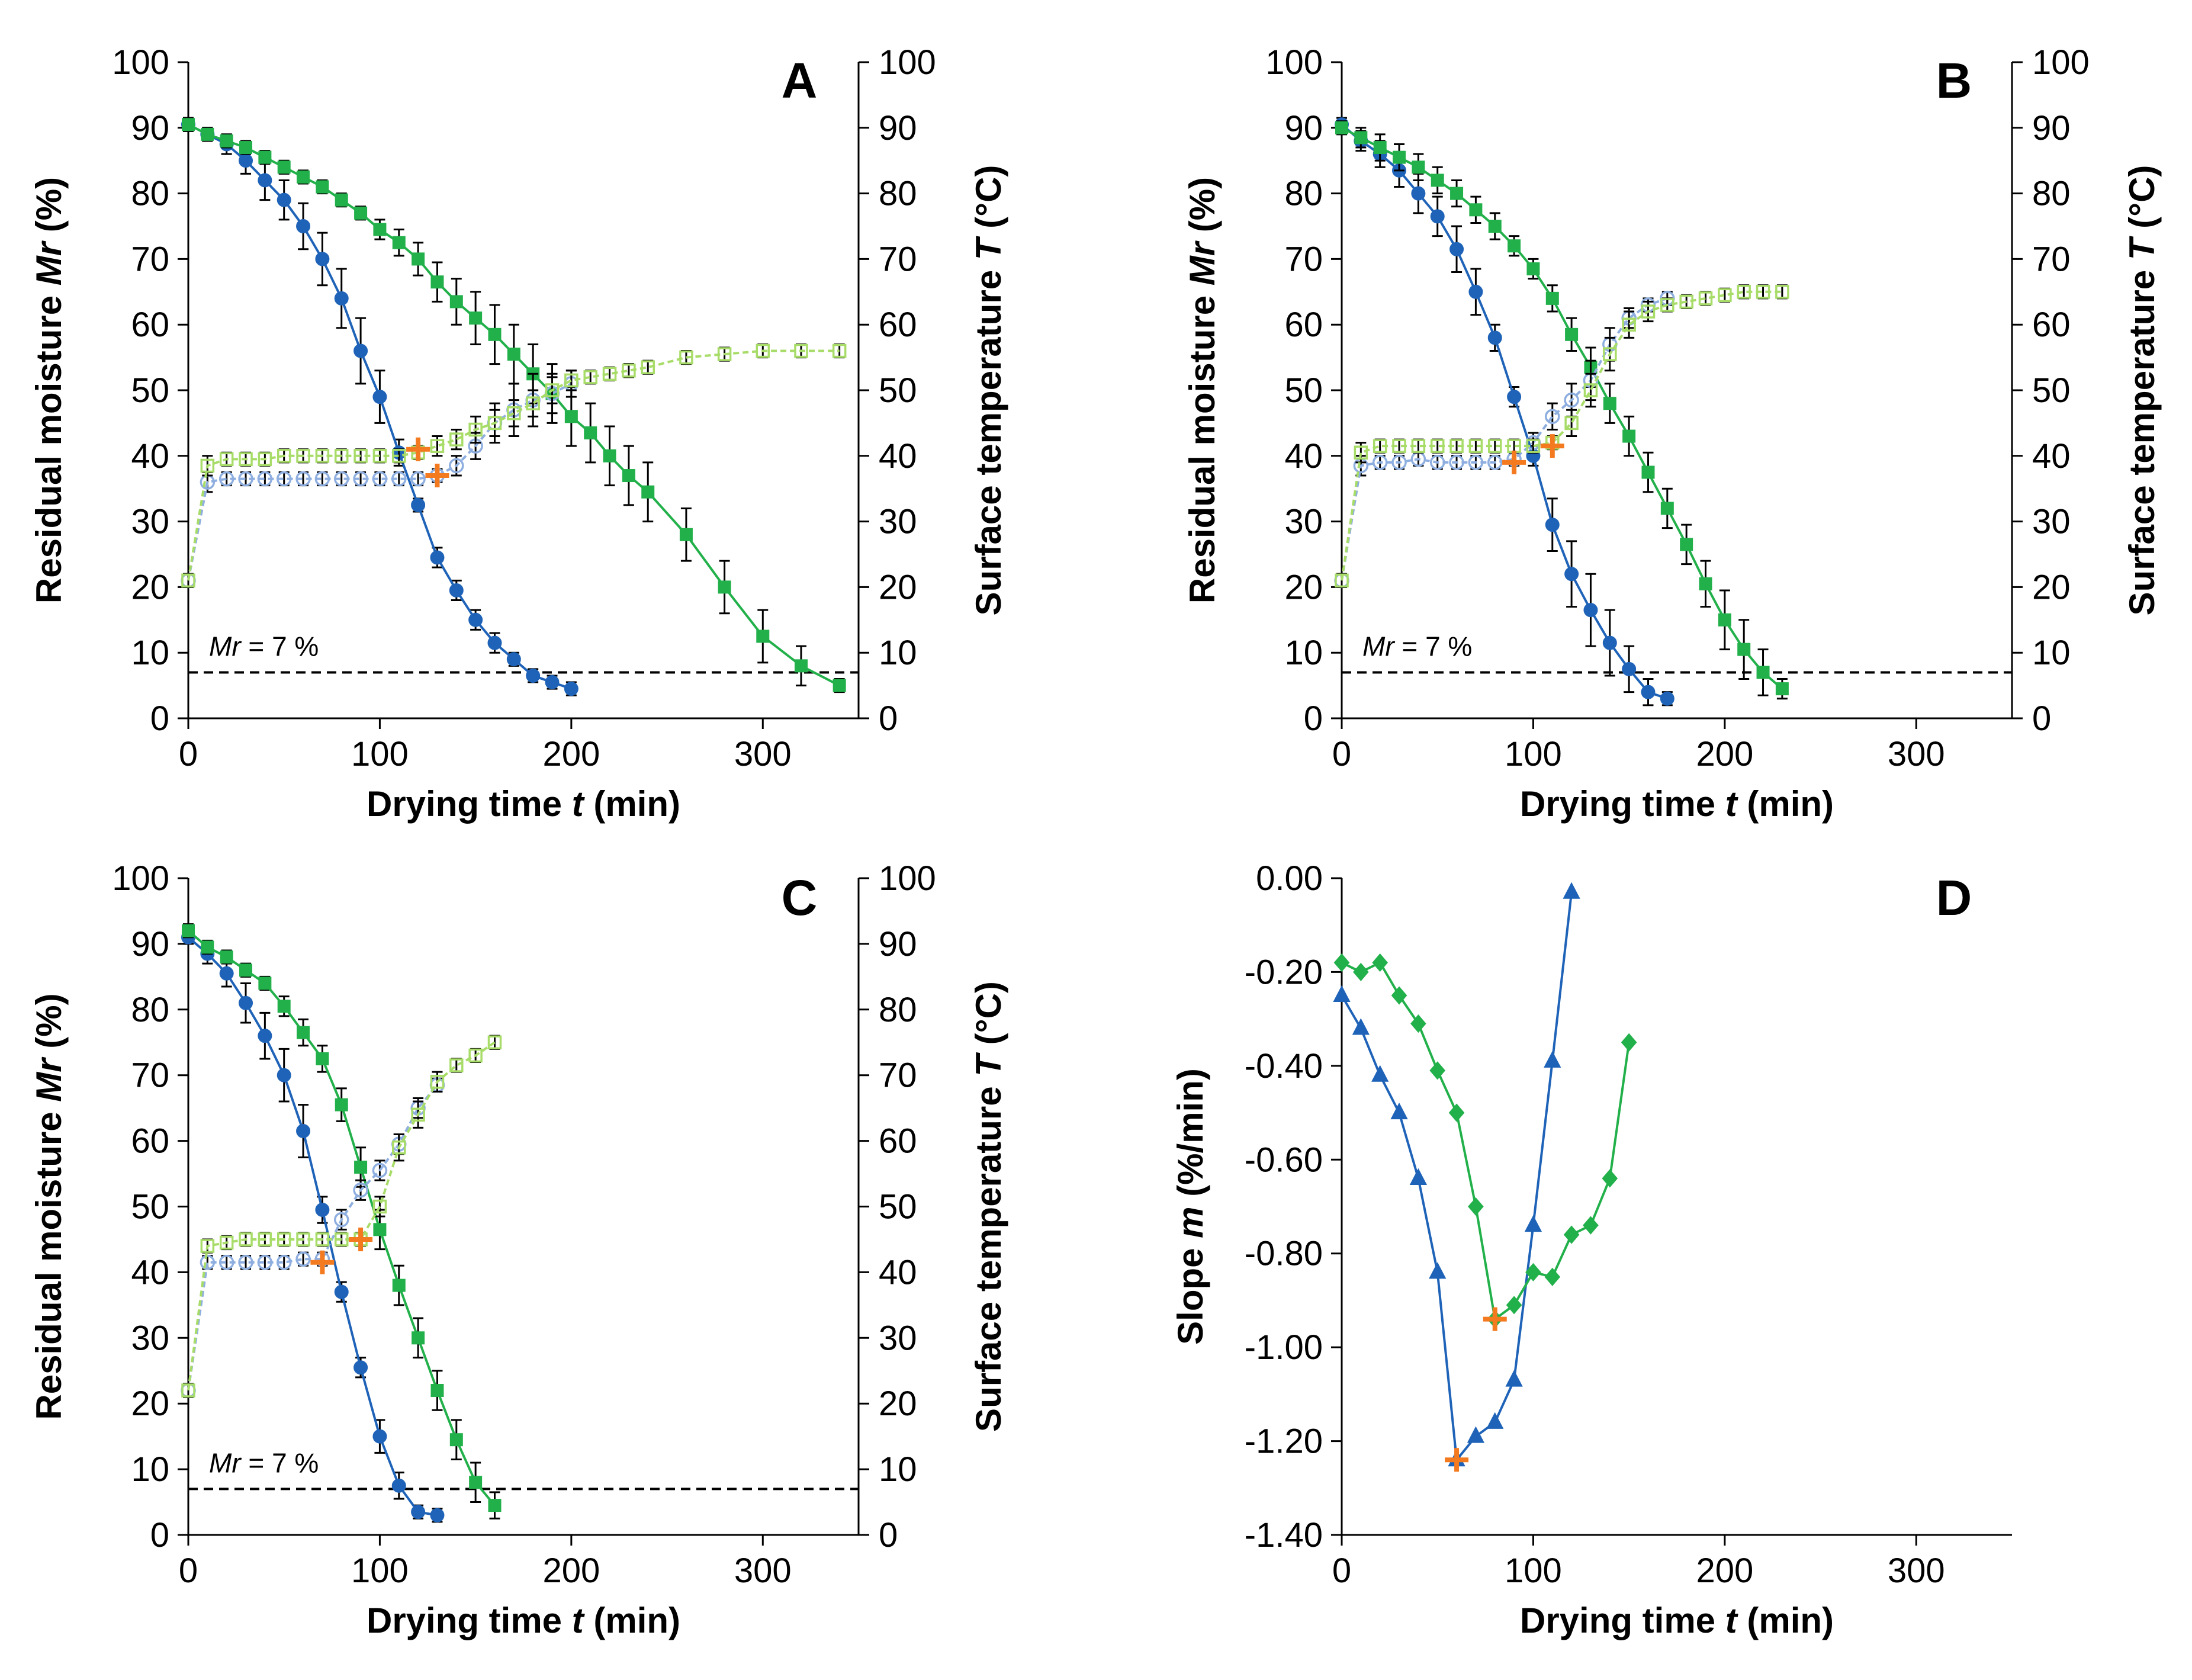 This screenshot has width=2192, height=1680. I want to click on series-moisture-green-, so click(514, 405).